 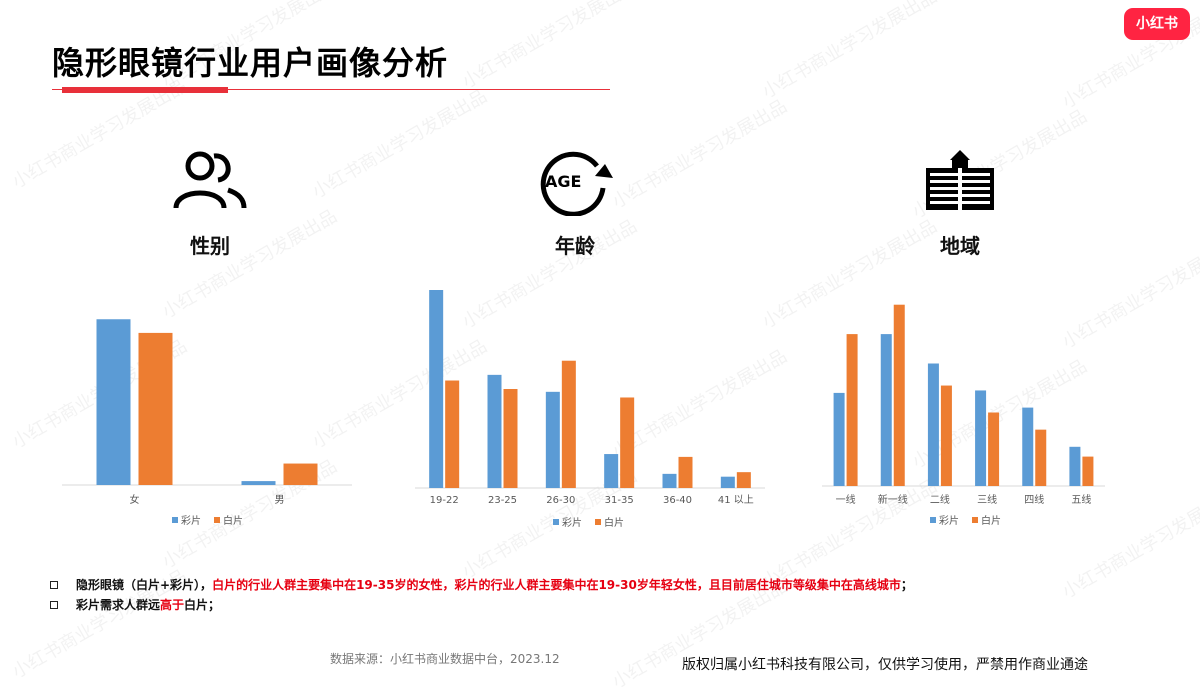 What do you see at coordinates (743, 480) in the screenshot?
I see `bar-白片-41 以上` at bounding box center [743, 480].